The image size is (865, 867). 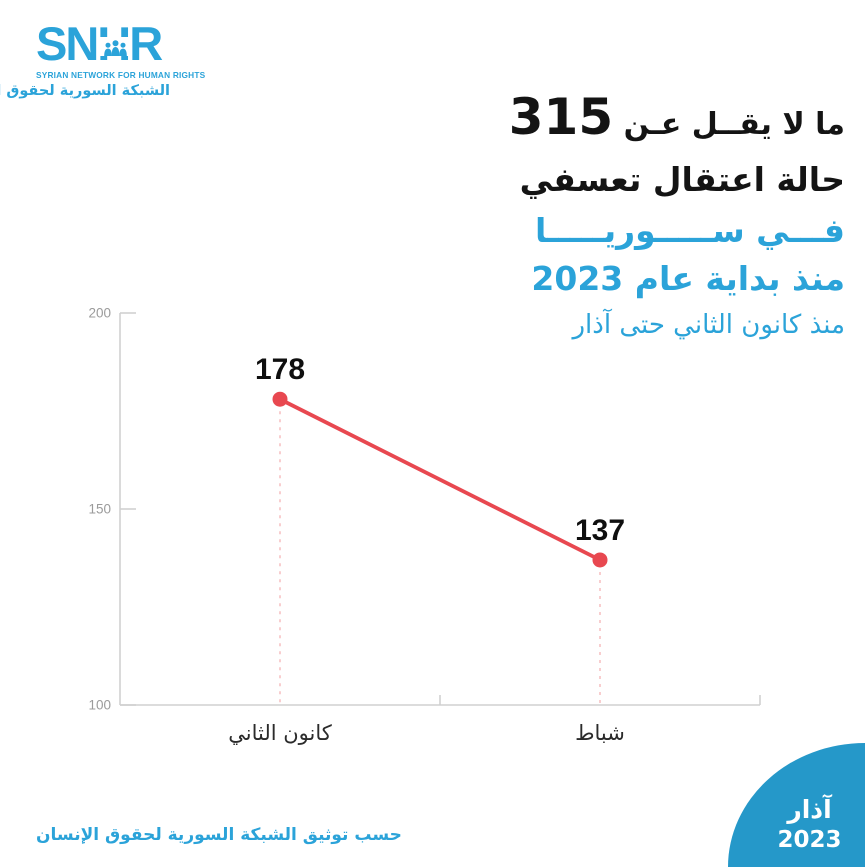 I want to click on y-tick-label: 150, so click(x=99, y=509).